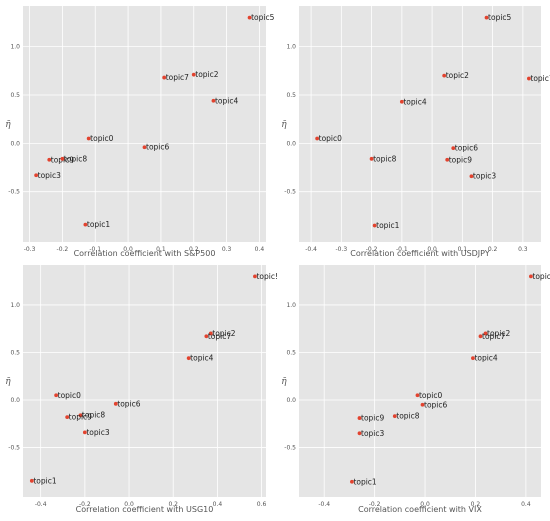 This screenshot has height=521, width=550. What do you see at coordinates (145, 509) in the screenshot?
I see `x-axis-label: Correlation coefficient with USG10` at bounding box center [145, 509].